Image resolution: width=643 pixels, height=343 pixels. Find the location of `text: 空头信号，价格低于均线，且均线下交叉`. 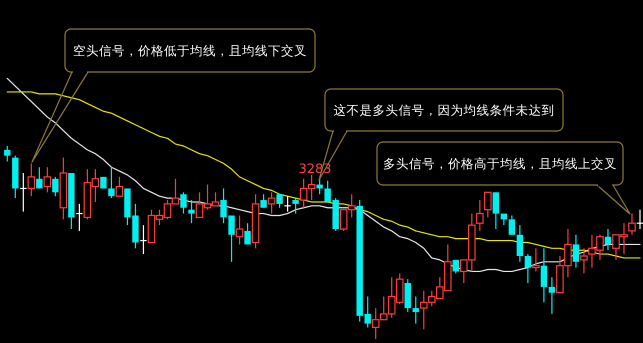

text: 空头信号，价格低于均线，且均线下交叉 is located at coordinates (190, 50).